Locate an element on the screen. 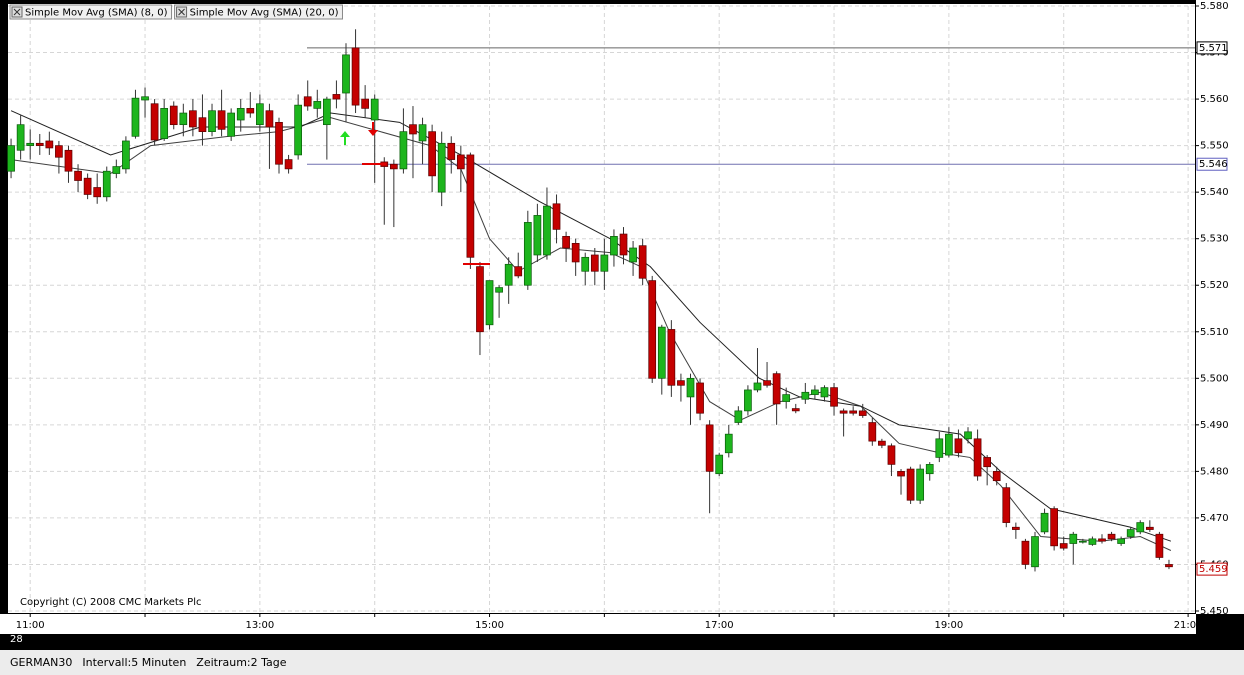 The width and height of the screenshot is (1244, 675). last-price-box is located at coordinates (1212, 569).